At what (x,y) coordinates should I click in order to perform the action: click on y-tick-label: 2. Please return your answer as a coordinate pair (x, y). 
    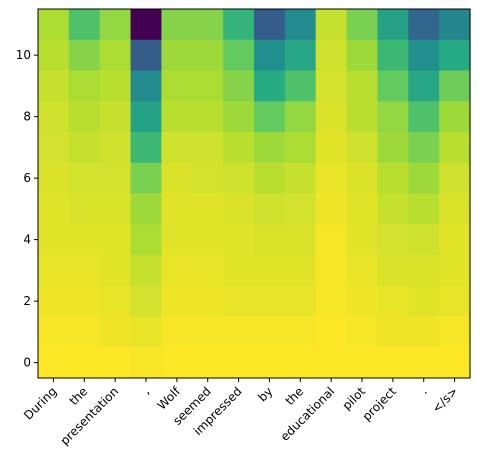
    Looking at the image, I should click on (27, 301).